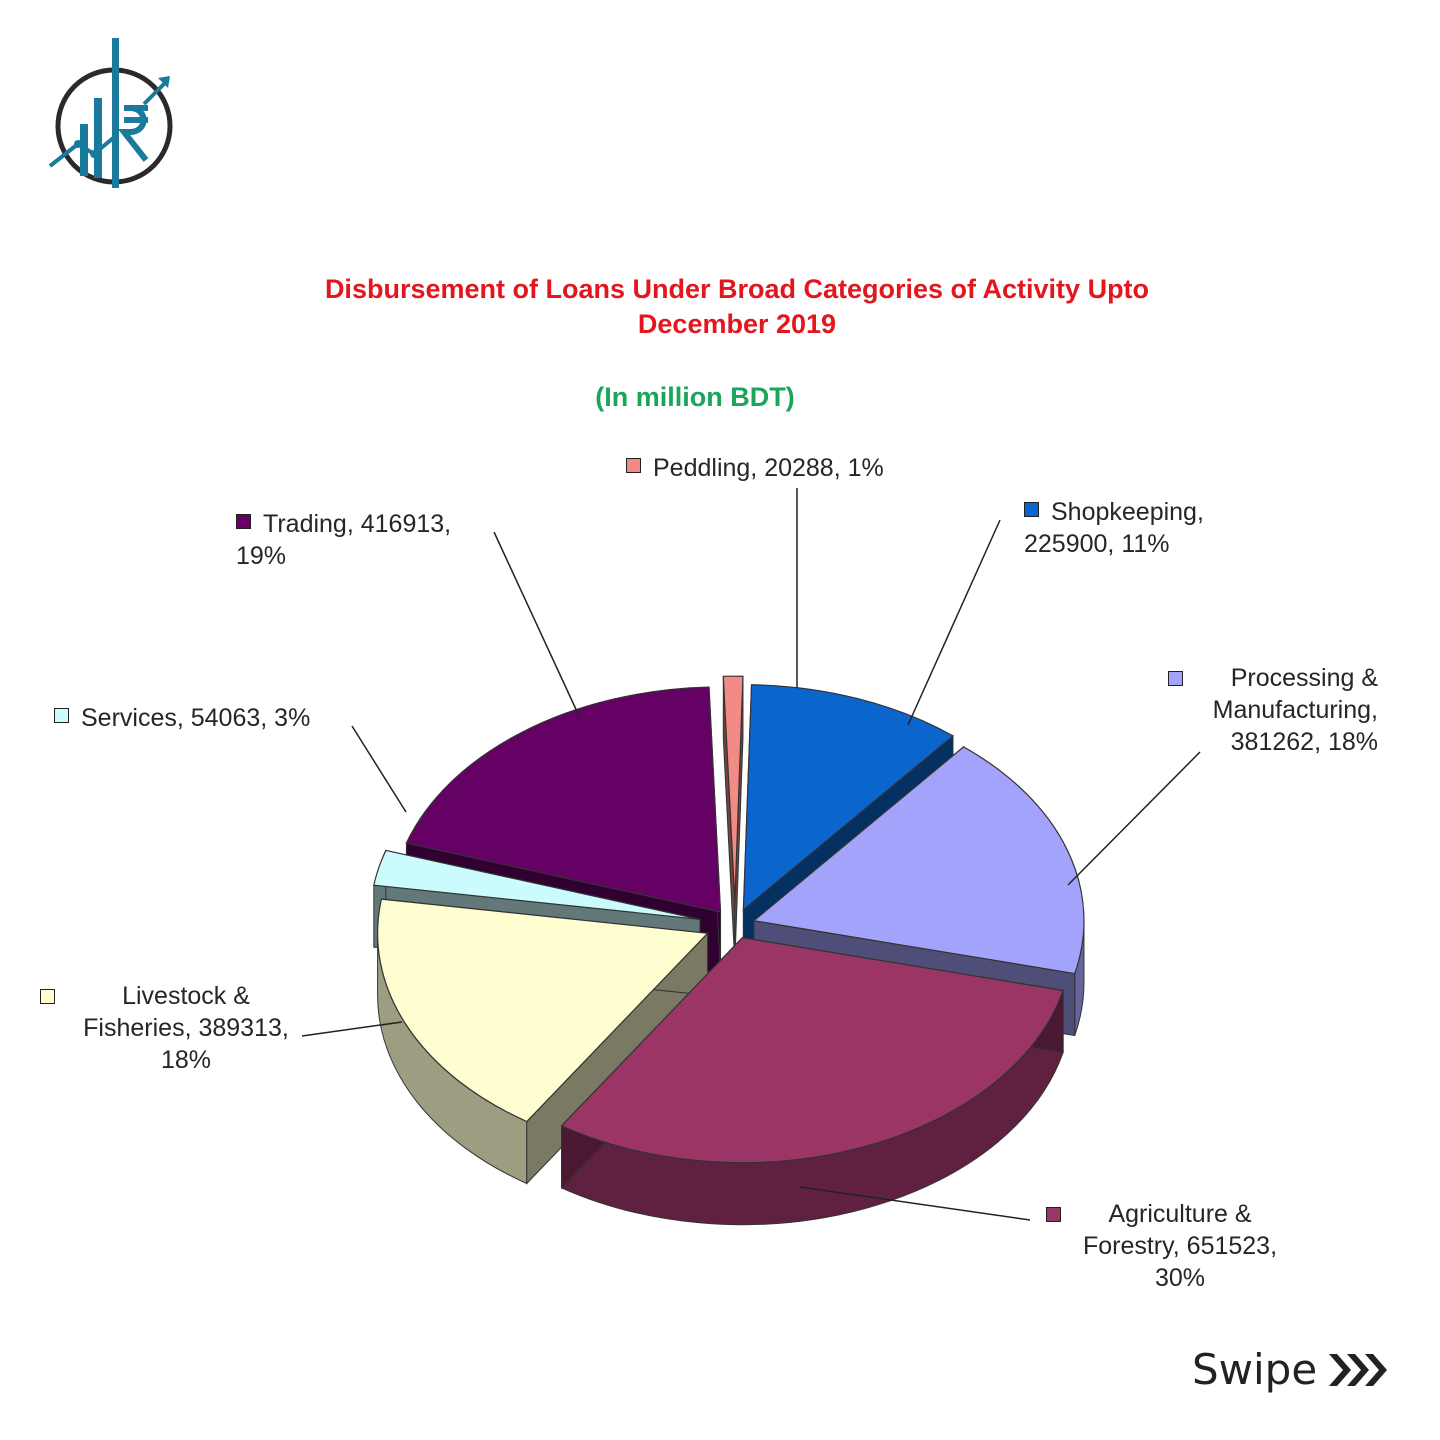  Describe the element at coordinates (1255, 1369) in the screenshot. I see `swipe-label: Swipe` at that location.